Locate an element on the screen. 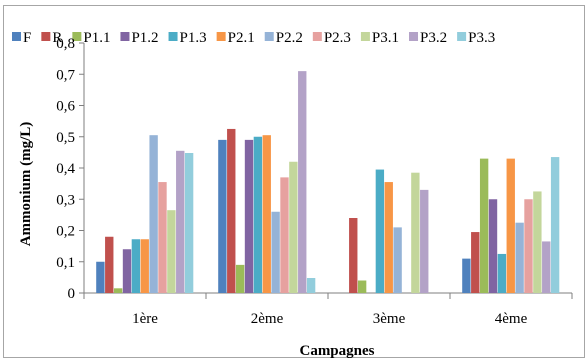  y-tick-label: 0,7 is located at coordinates (65, 75).